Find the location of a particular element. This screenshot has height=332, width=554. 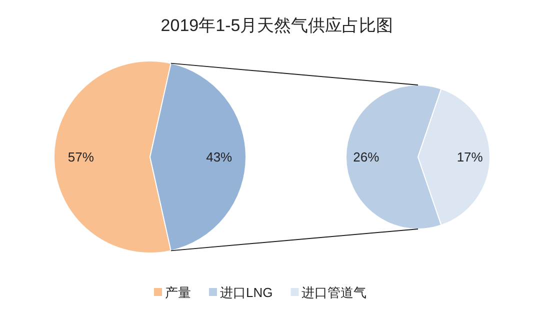

data-label: 26% is located at coordinates (366, 157).